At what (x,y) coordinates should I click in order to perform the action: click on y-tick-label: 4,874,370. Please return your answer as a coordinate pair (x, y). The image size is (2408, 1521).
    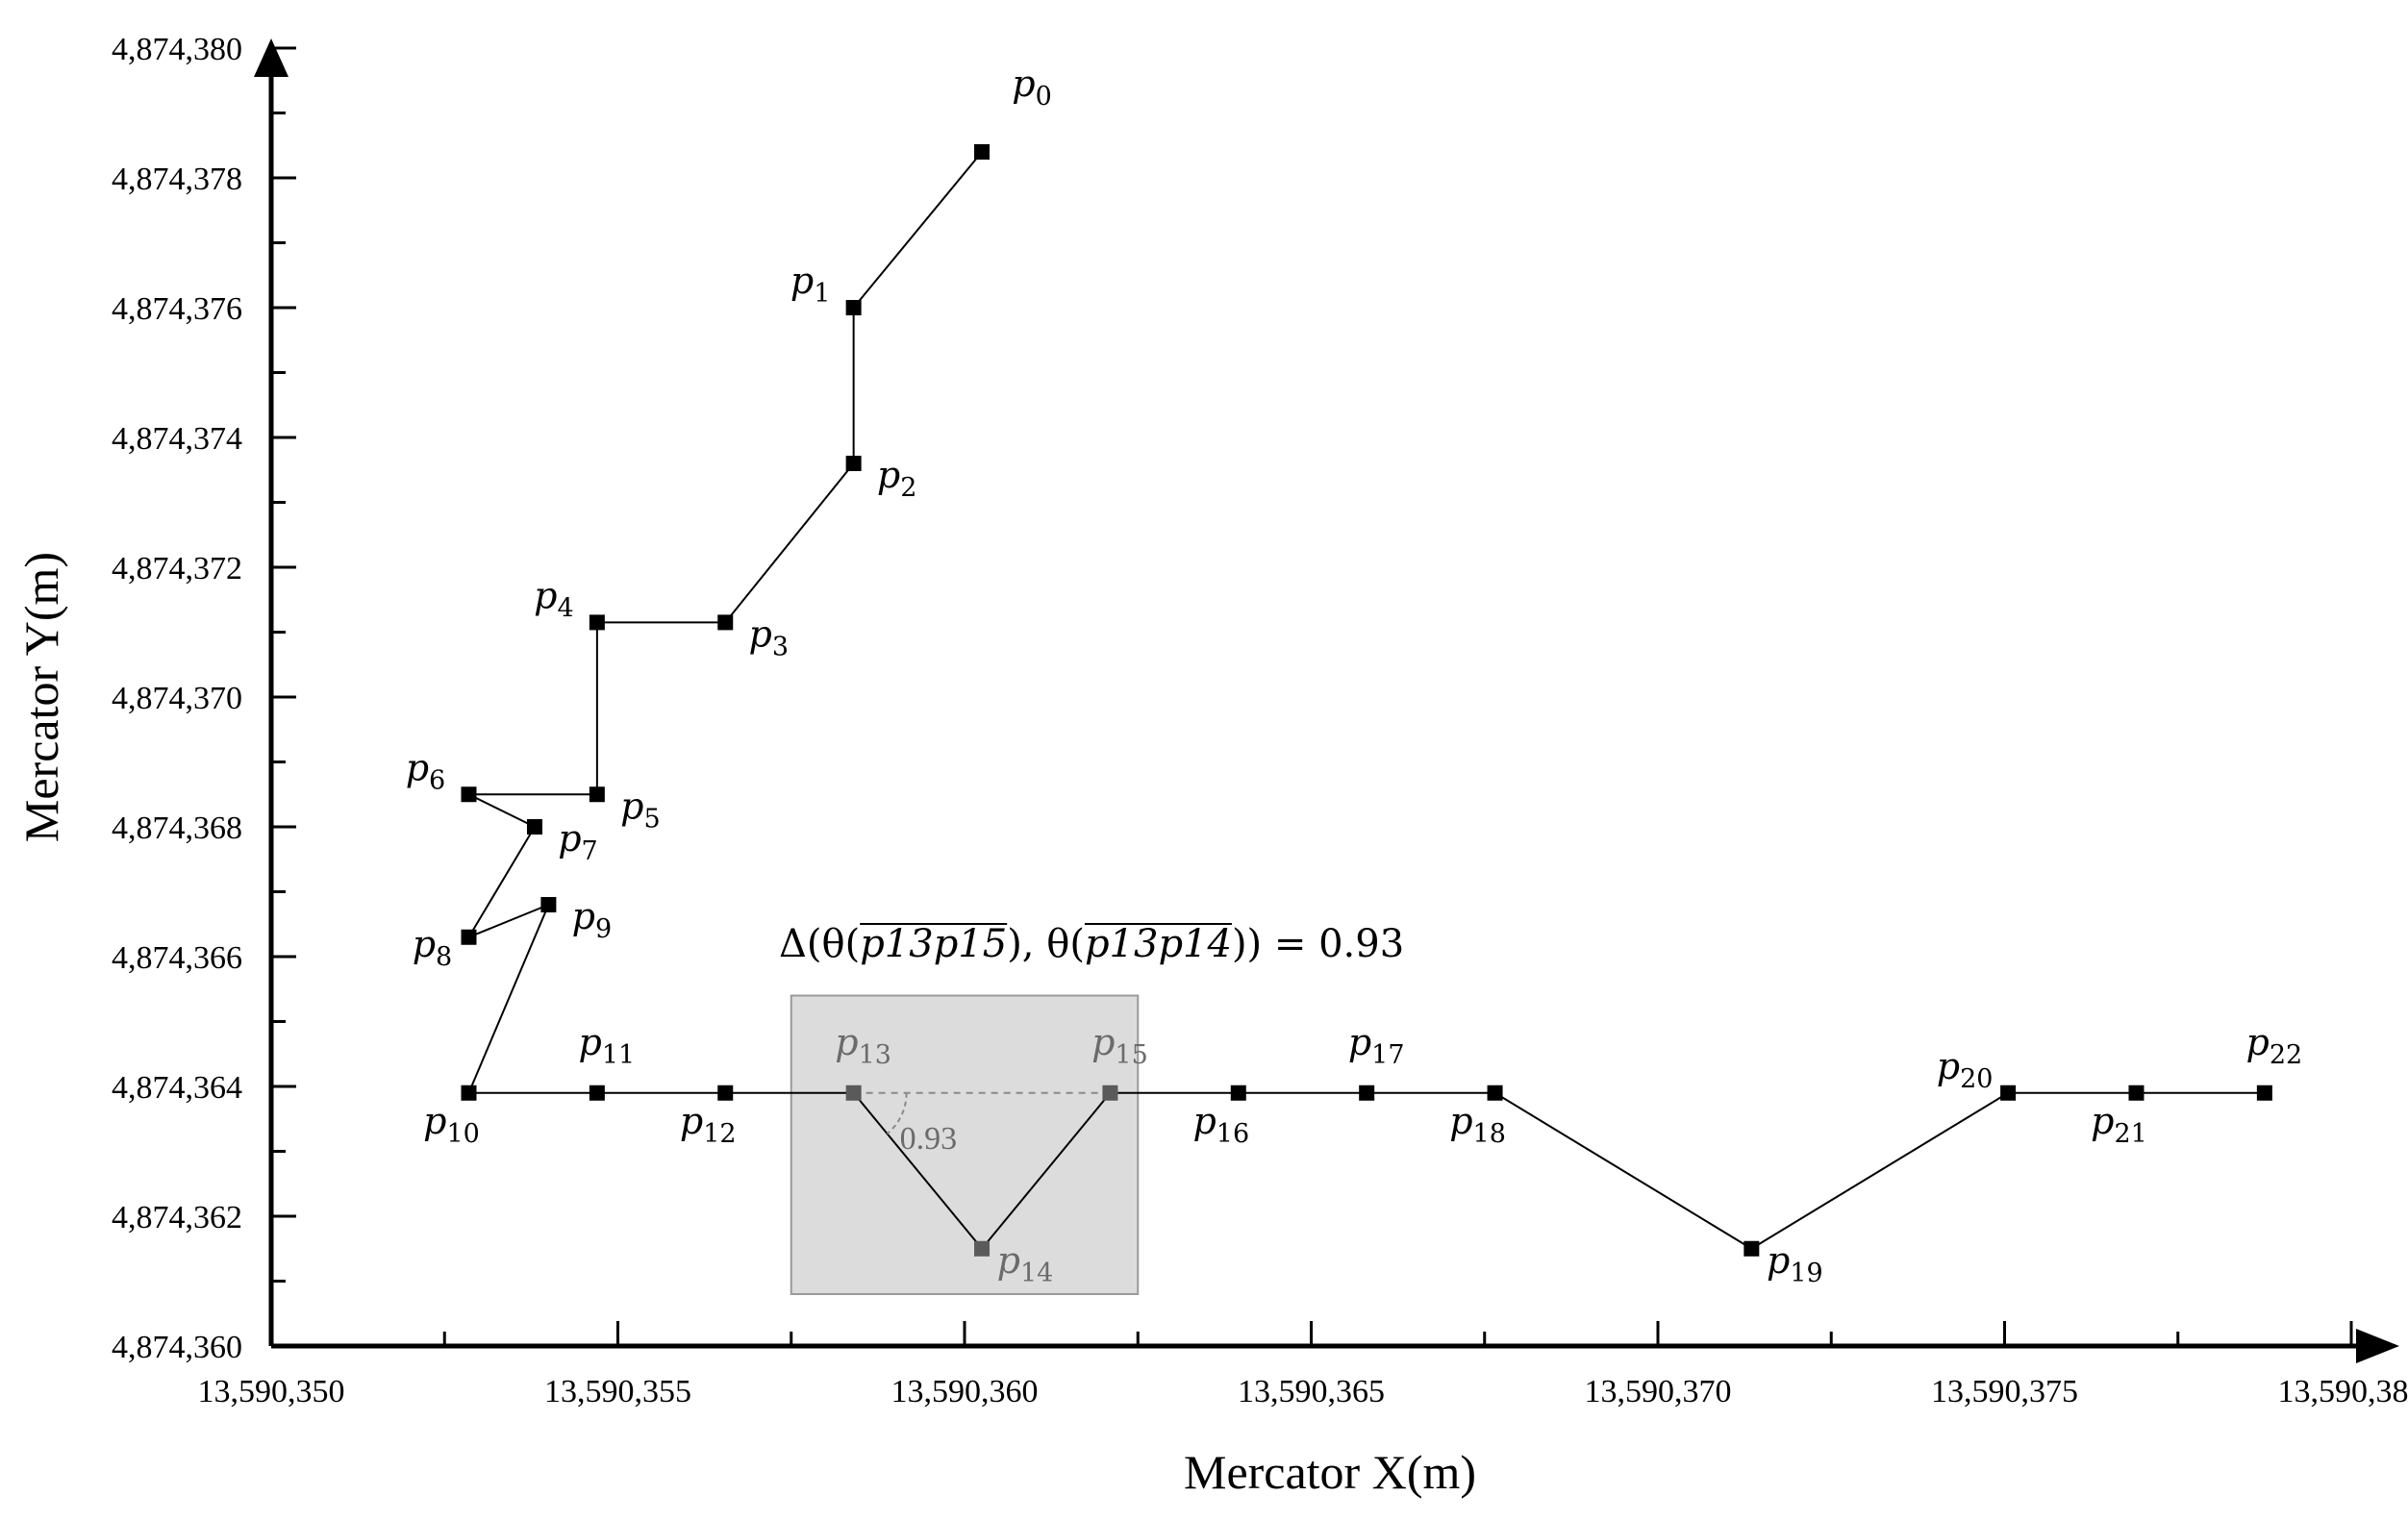
    Looking at the image, I should click on (177, 698).